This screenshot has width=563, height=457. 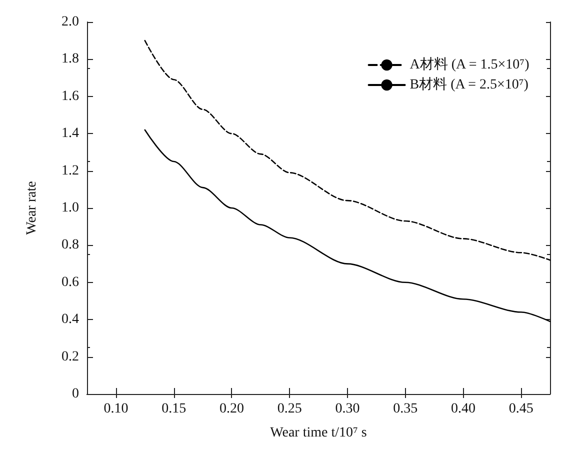 I want to click on x-tick-label: 0.45, so click(x=521, y=409).